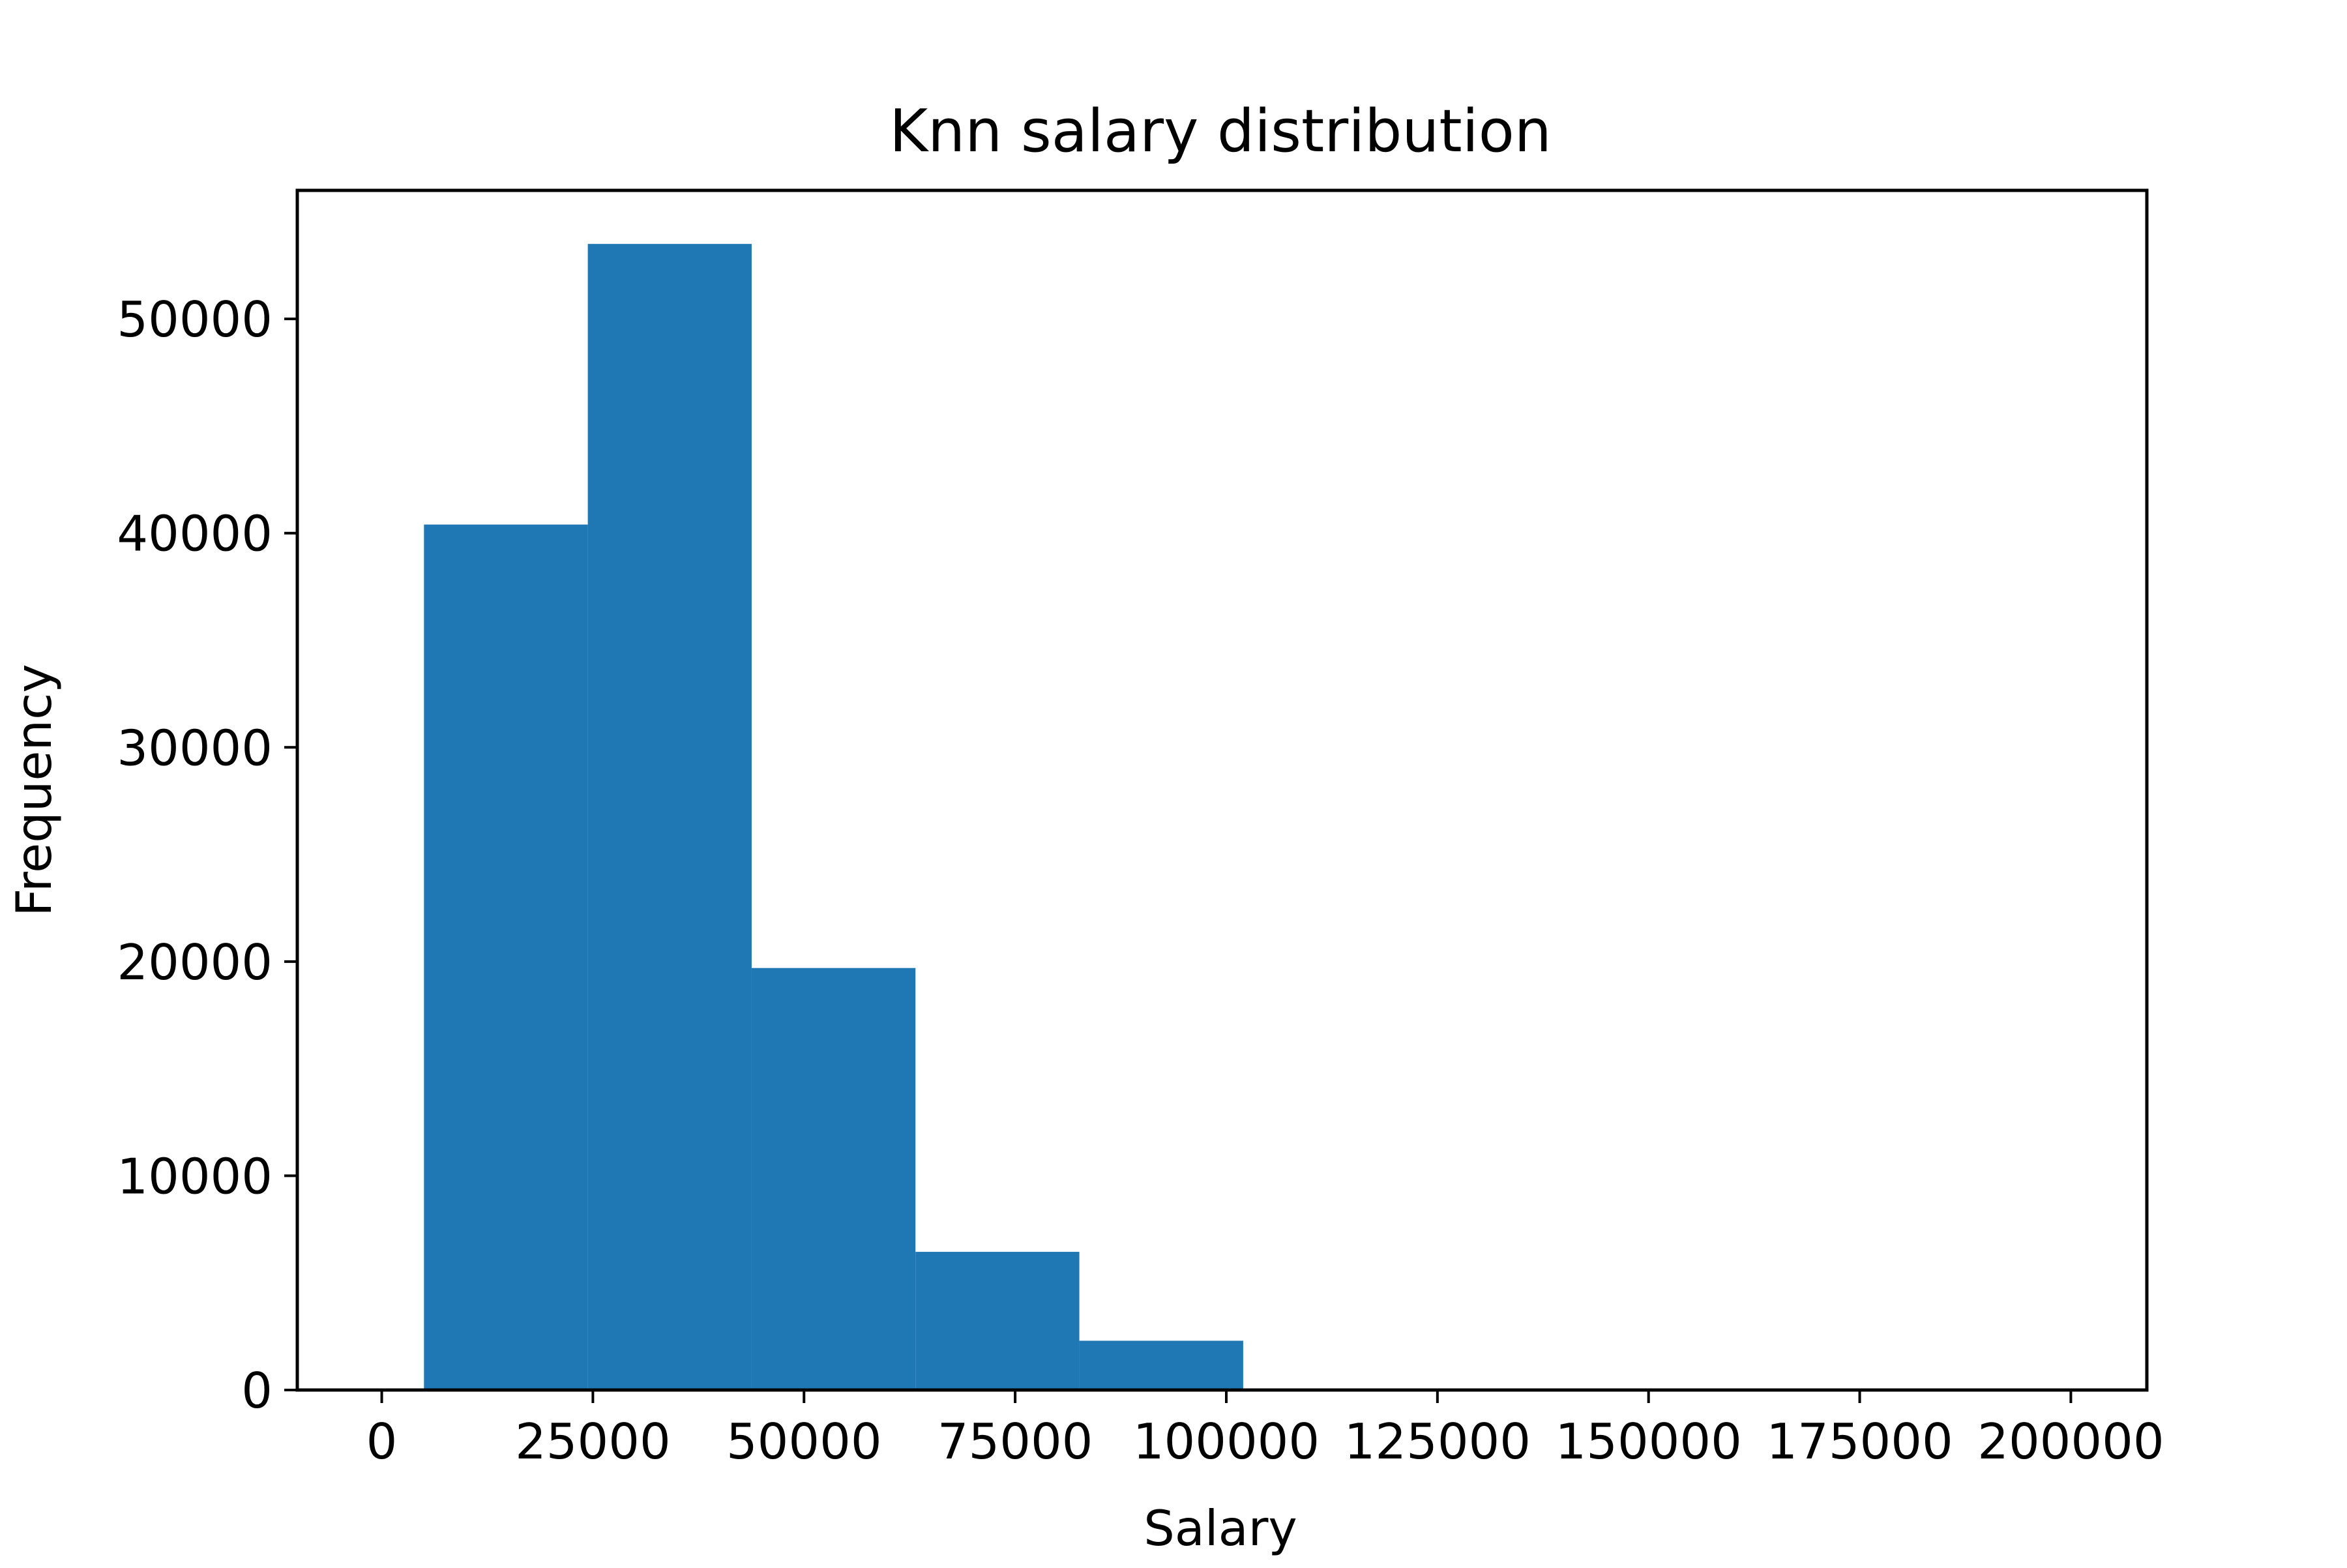 Image resolution: width=2347 pixels, height=1568 pixels. Describe the element at coordinates (257, 1391) in the screenshot. I see `y-tick-label: 0` at that location.